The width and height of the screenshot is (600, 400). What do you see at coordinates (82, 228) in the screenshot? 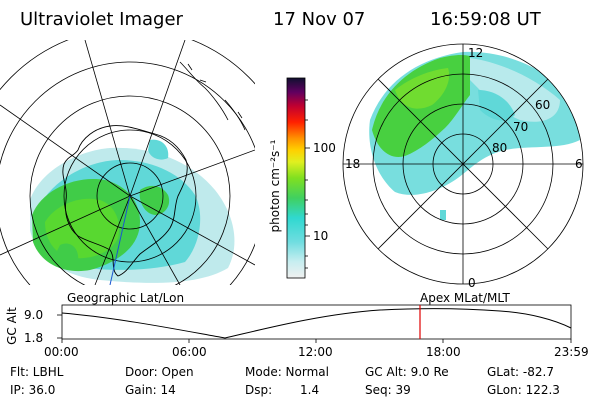
I see `geo-aurora-green2` at bounding box center [82, 228].